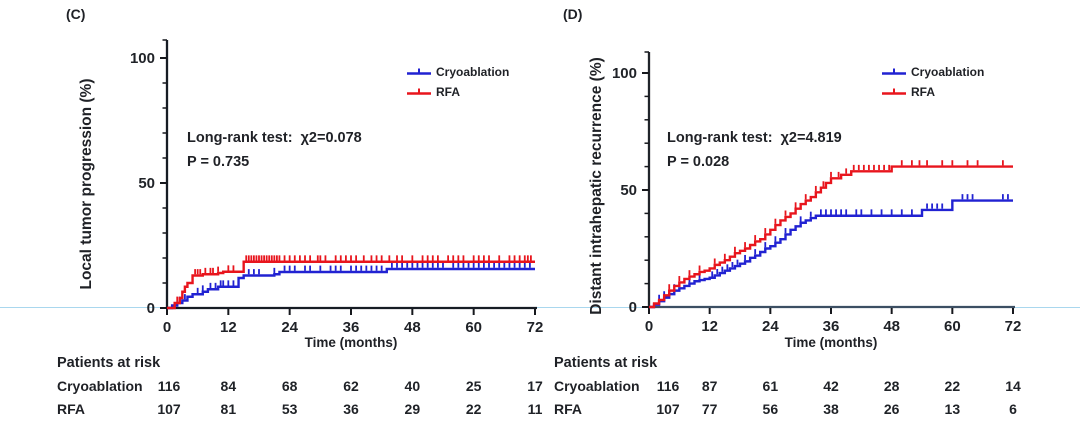 The width and height of the screenshot is (1080, 425). Describe the element at coordinates (606, 363) in the screenshot. I see `panel-d-at-risk-title: Patients at risk` at that location.